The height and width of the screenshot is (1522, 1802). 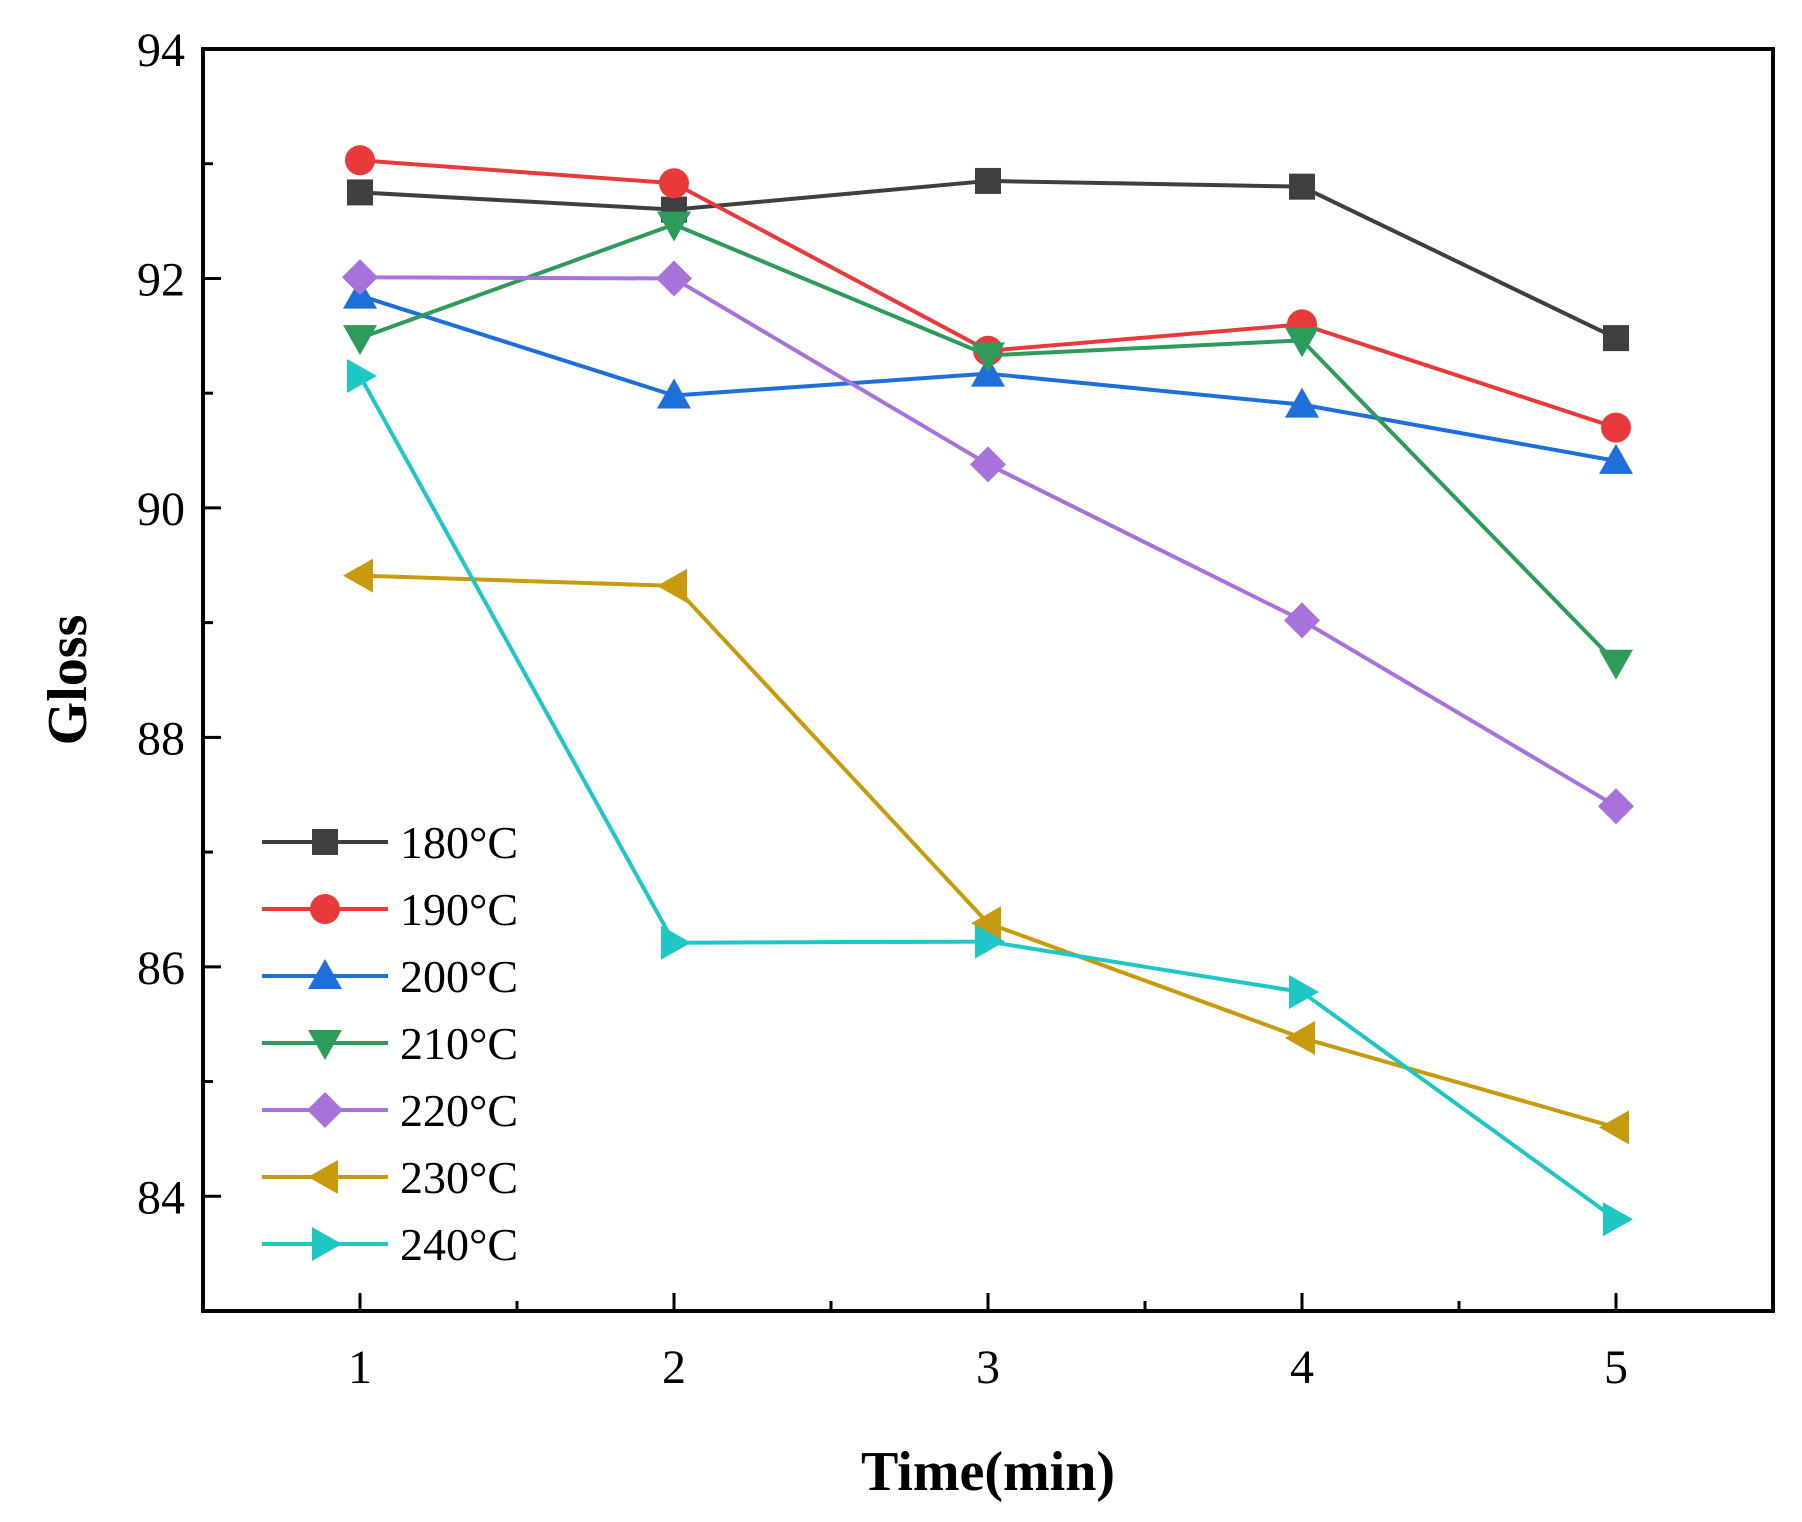 What do you see at coordinates (161, 50) in the screenshot?
I see `y-tick-label: 94` at bounding box center [161, 50].